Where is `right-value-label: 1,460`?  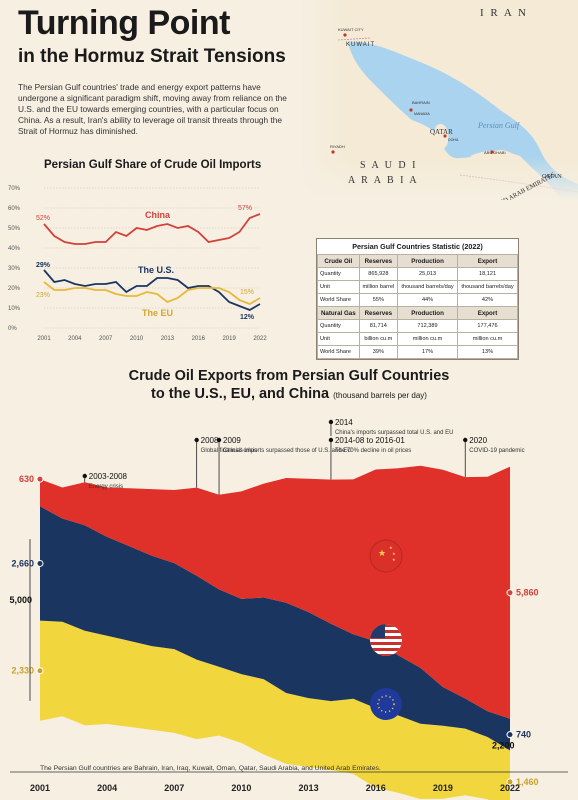 right-value-label: 1,460 is located at coordinates (527, 782).